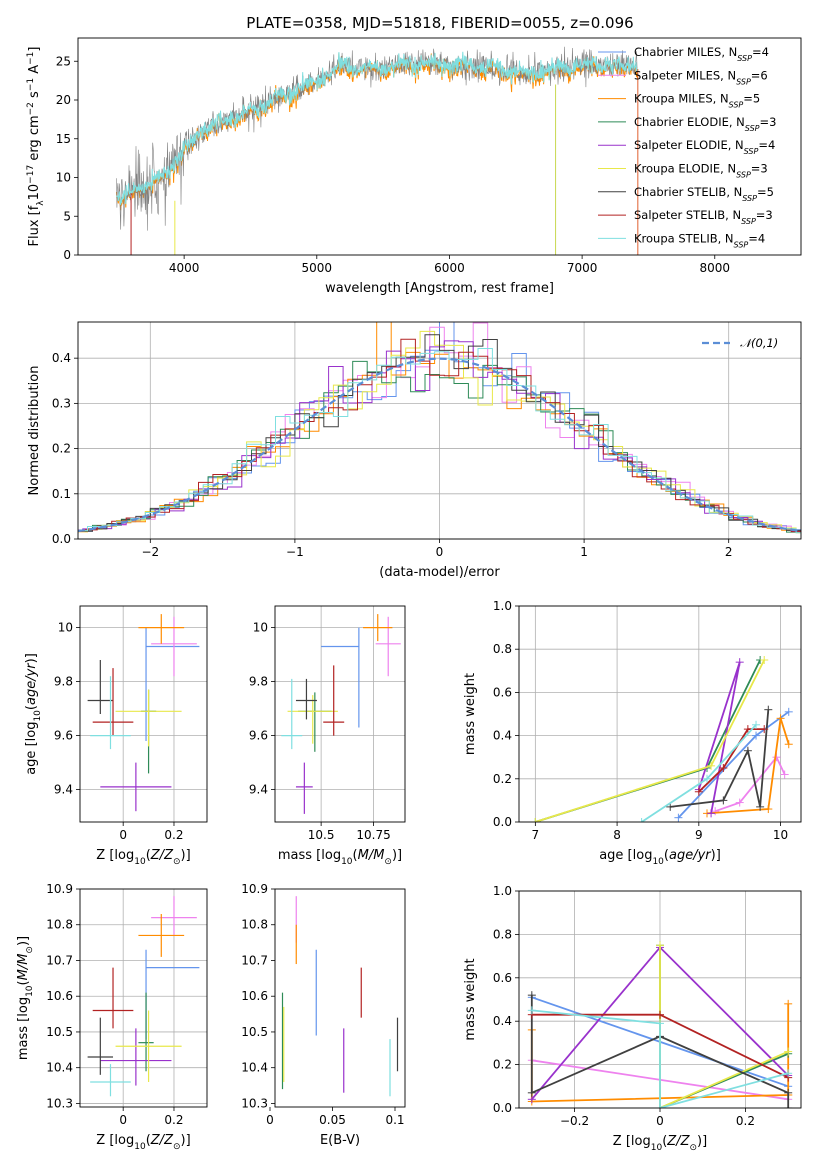 Image resolution: width=819 pixels, height=1170 pixels. What do you see at coordinates (34, 139) in the screenshot?
I see `label-part: erg cm` at bounding box center [34, 139].